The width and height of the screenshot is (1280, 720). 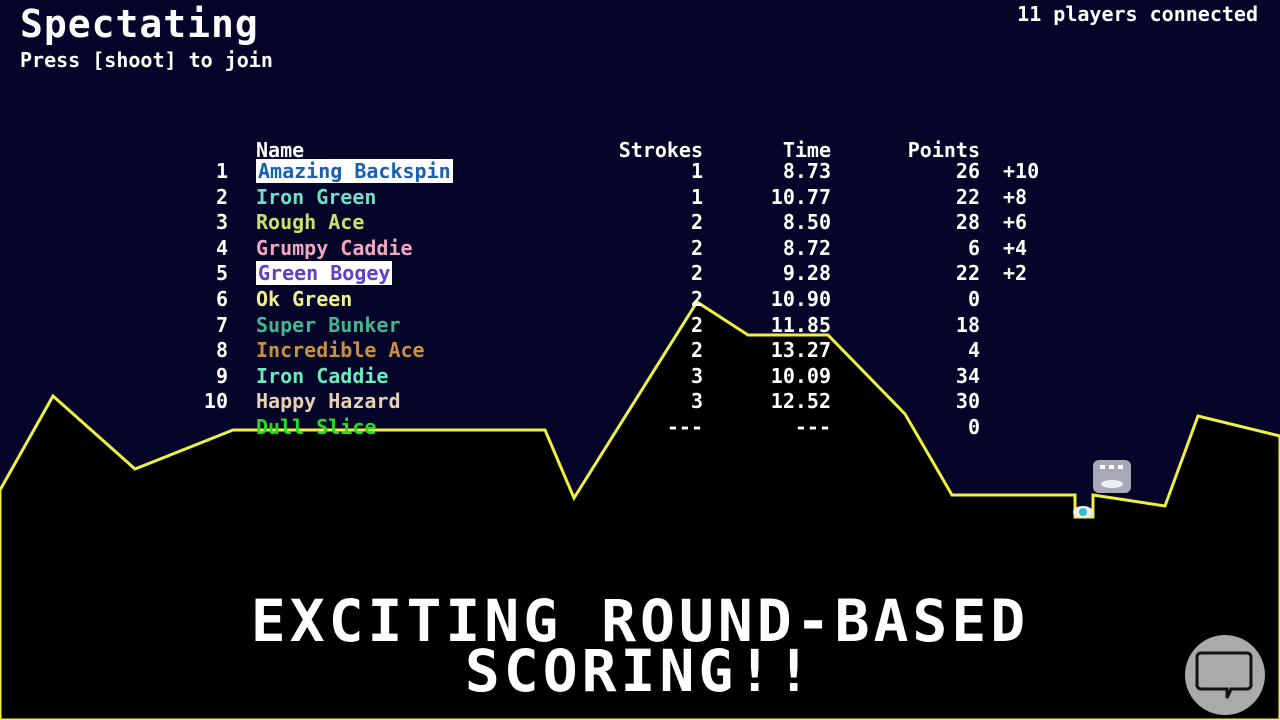 I want to click on score-row: 7 Super Bunker 2 11.85 18, so click(x=640, y=325).